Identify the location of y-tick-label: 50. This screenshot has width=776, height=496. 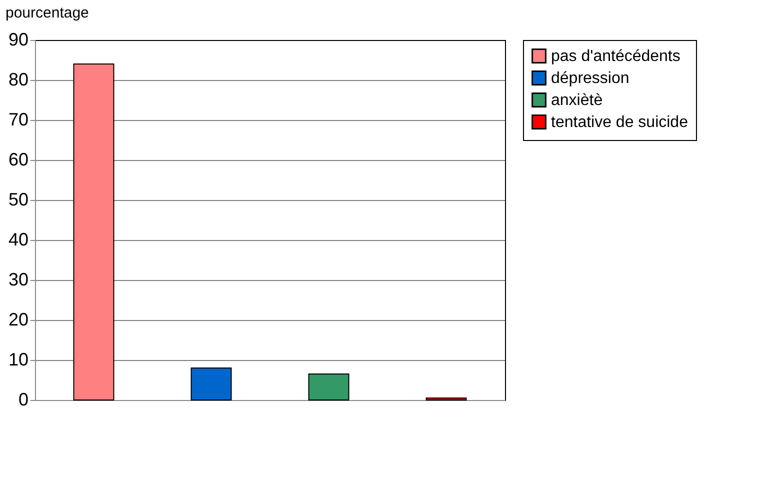
(18, 200).